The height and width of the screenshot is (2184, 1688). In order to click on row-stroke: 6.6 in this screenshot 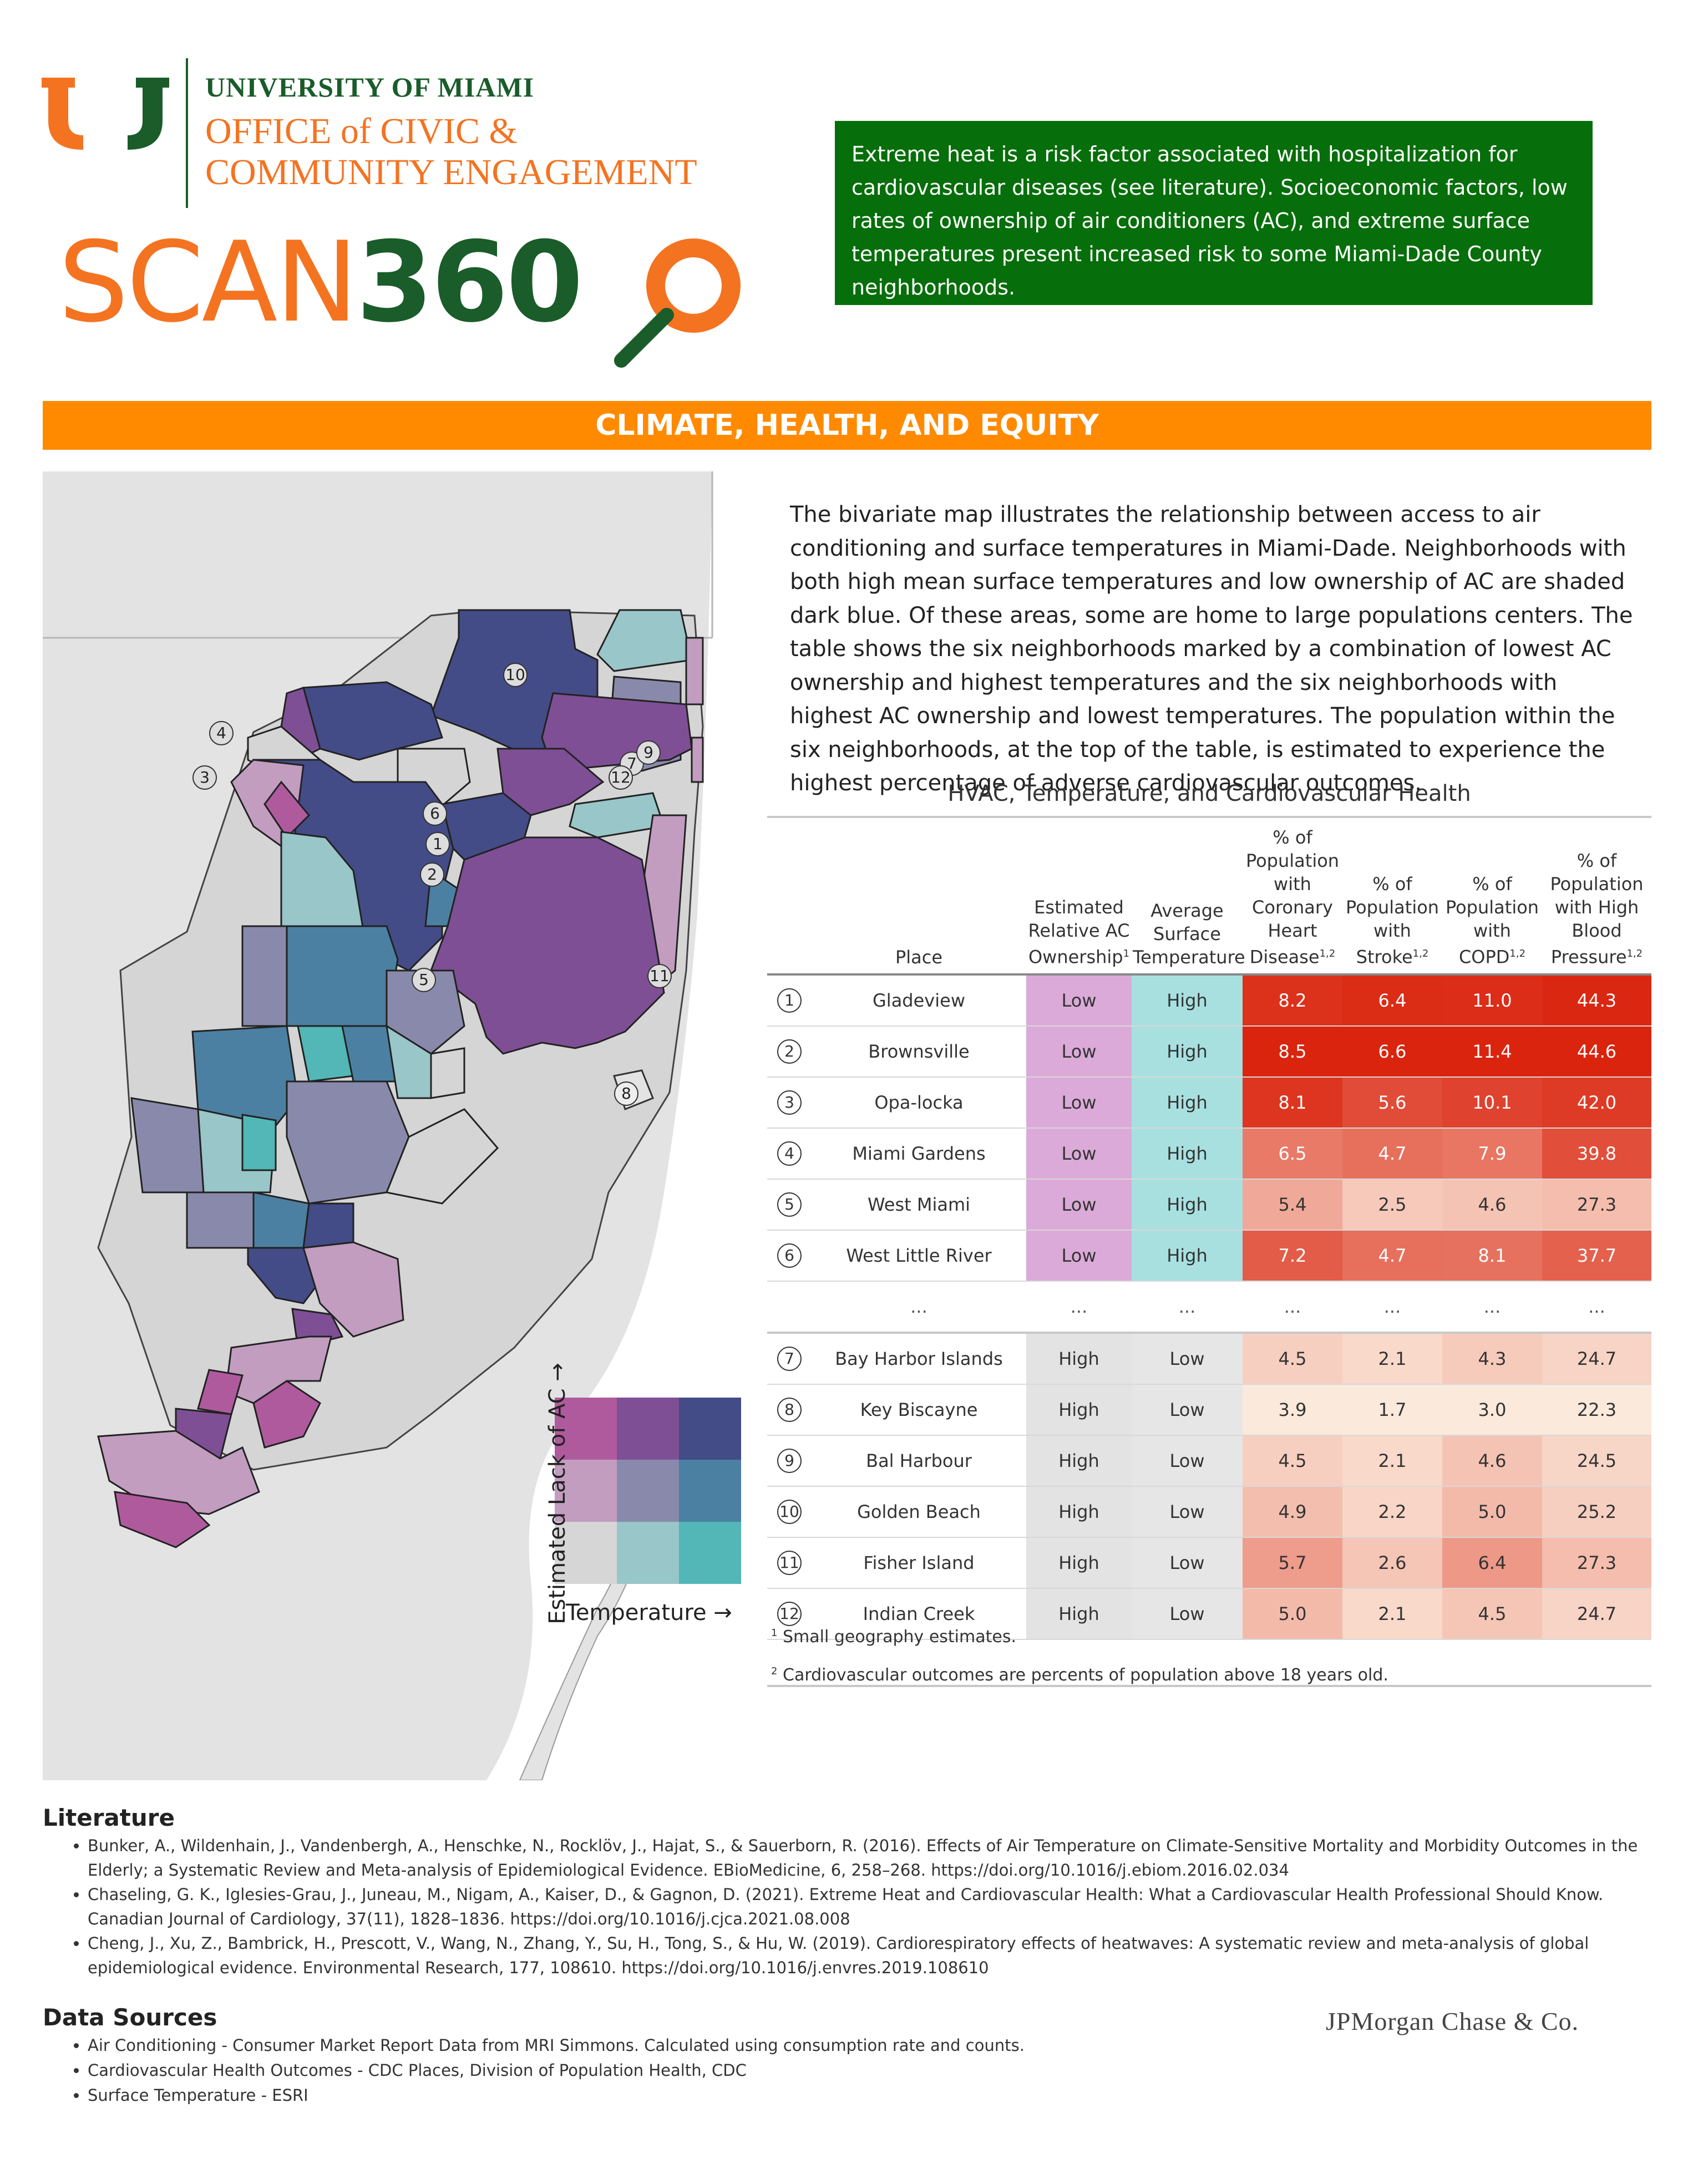, I will do `click(1392, 1052)`.